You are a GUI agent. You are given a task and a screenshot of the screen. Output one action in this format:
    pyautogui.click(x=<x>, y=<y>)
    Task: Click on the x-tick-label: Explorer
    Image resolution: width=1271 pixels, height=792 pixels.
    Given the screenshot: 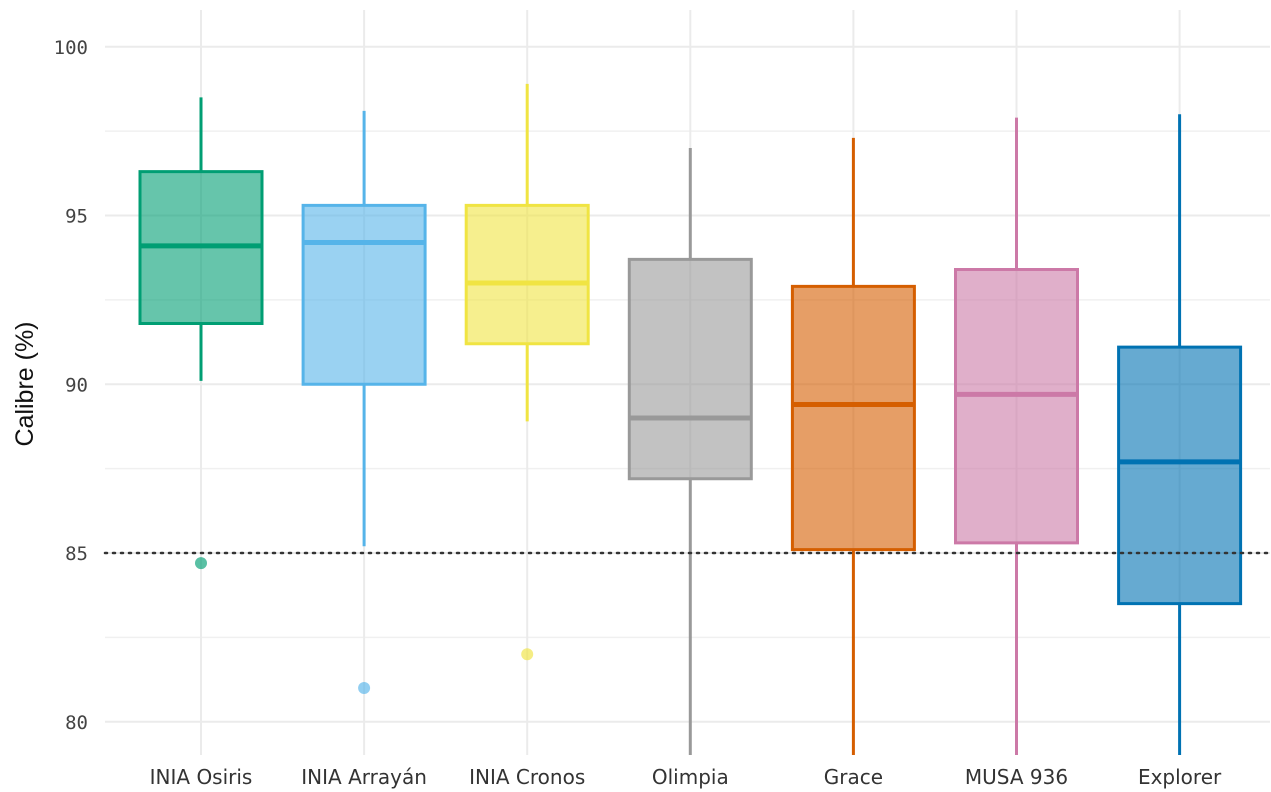 What is the action you would take?
    pyautogui.click(x=1180, y=777)
    